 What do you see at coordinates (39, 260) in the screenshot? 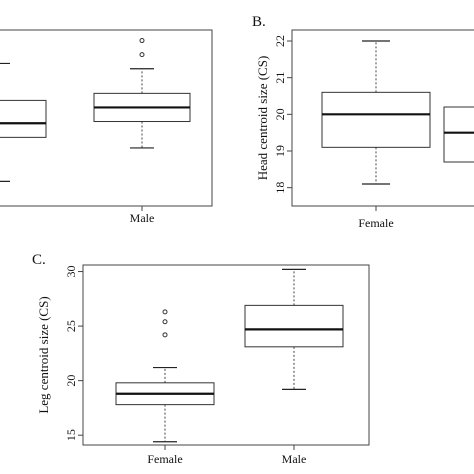
I see `panel-c-label: C.` at bounding box center [39, 260].